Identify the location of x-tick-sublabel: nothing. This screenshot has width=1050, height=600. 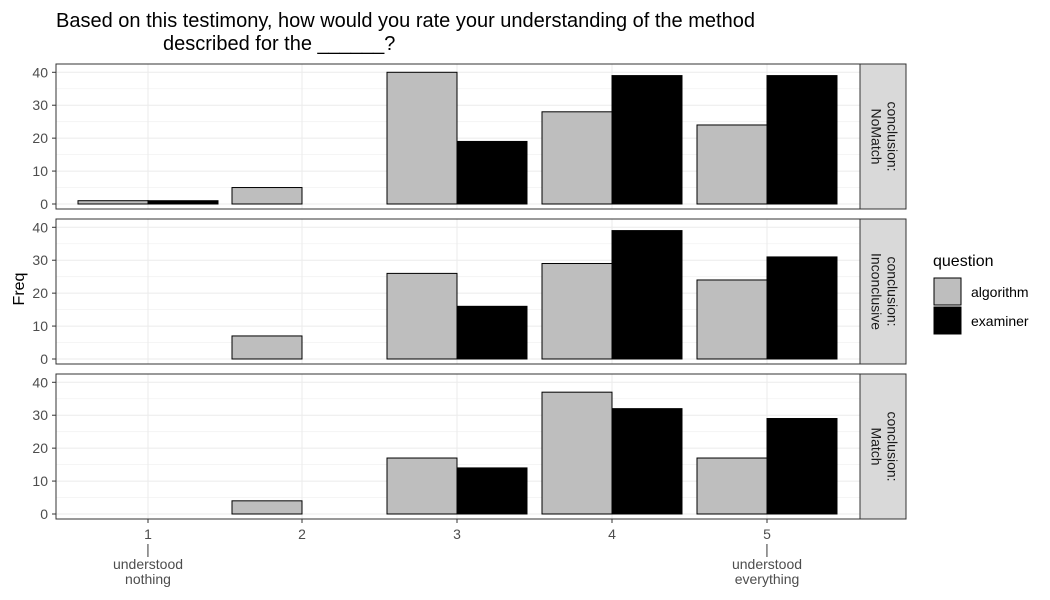
(148, 579).